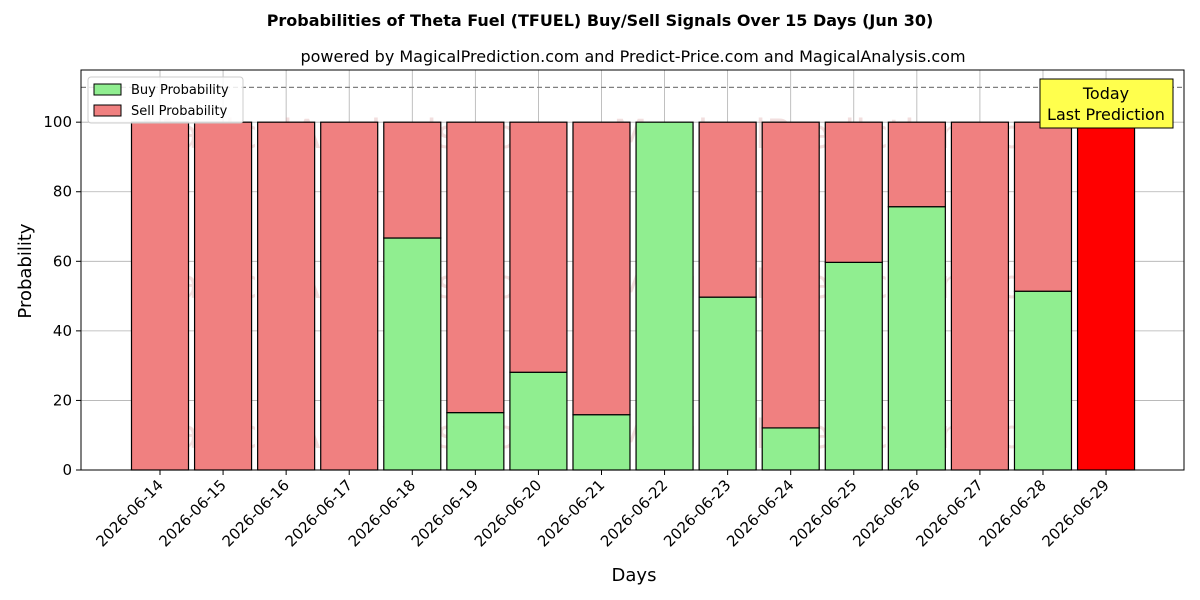 This screenshot has height=600, width=1200. What do you see at coordinates (634, 575) in the screenshot?
I see `x-axis-label: Days` at bounding box center [634, 575].